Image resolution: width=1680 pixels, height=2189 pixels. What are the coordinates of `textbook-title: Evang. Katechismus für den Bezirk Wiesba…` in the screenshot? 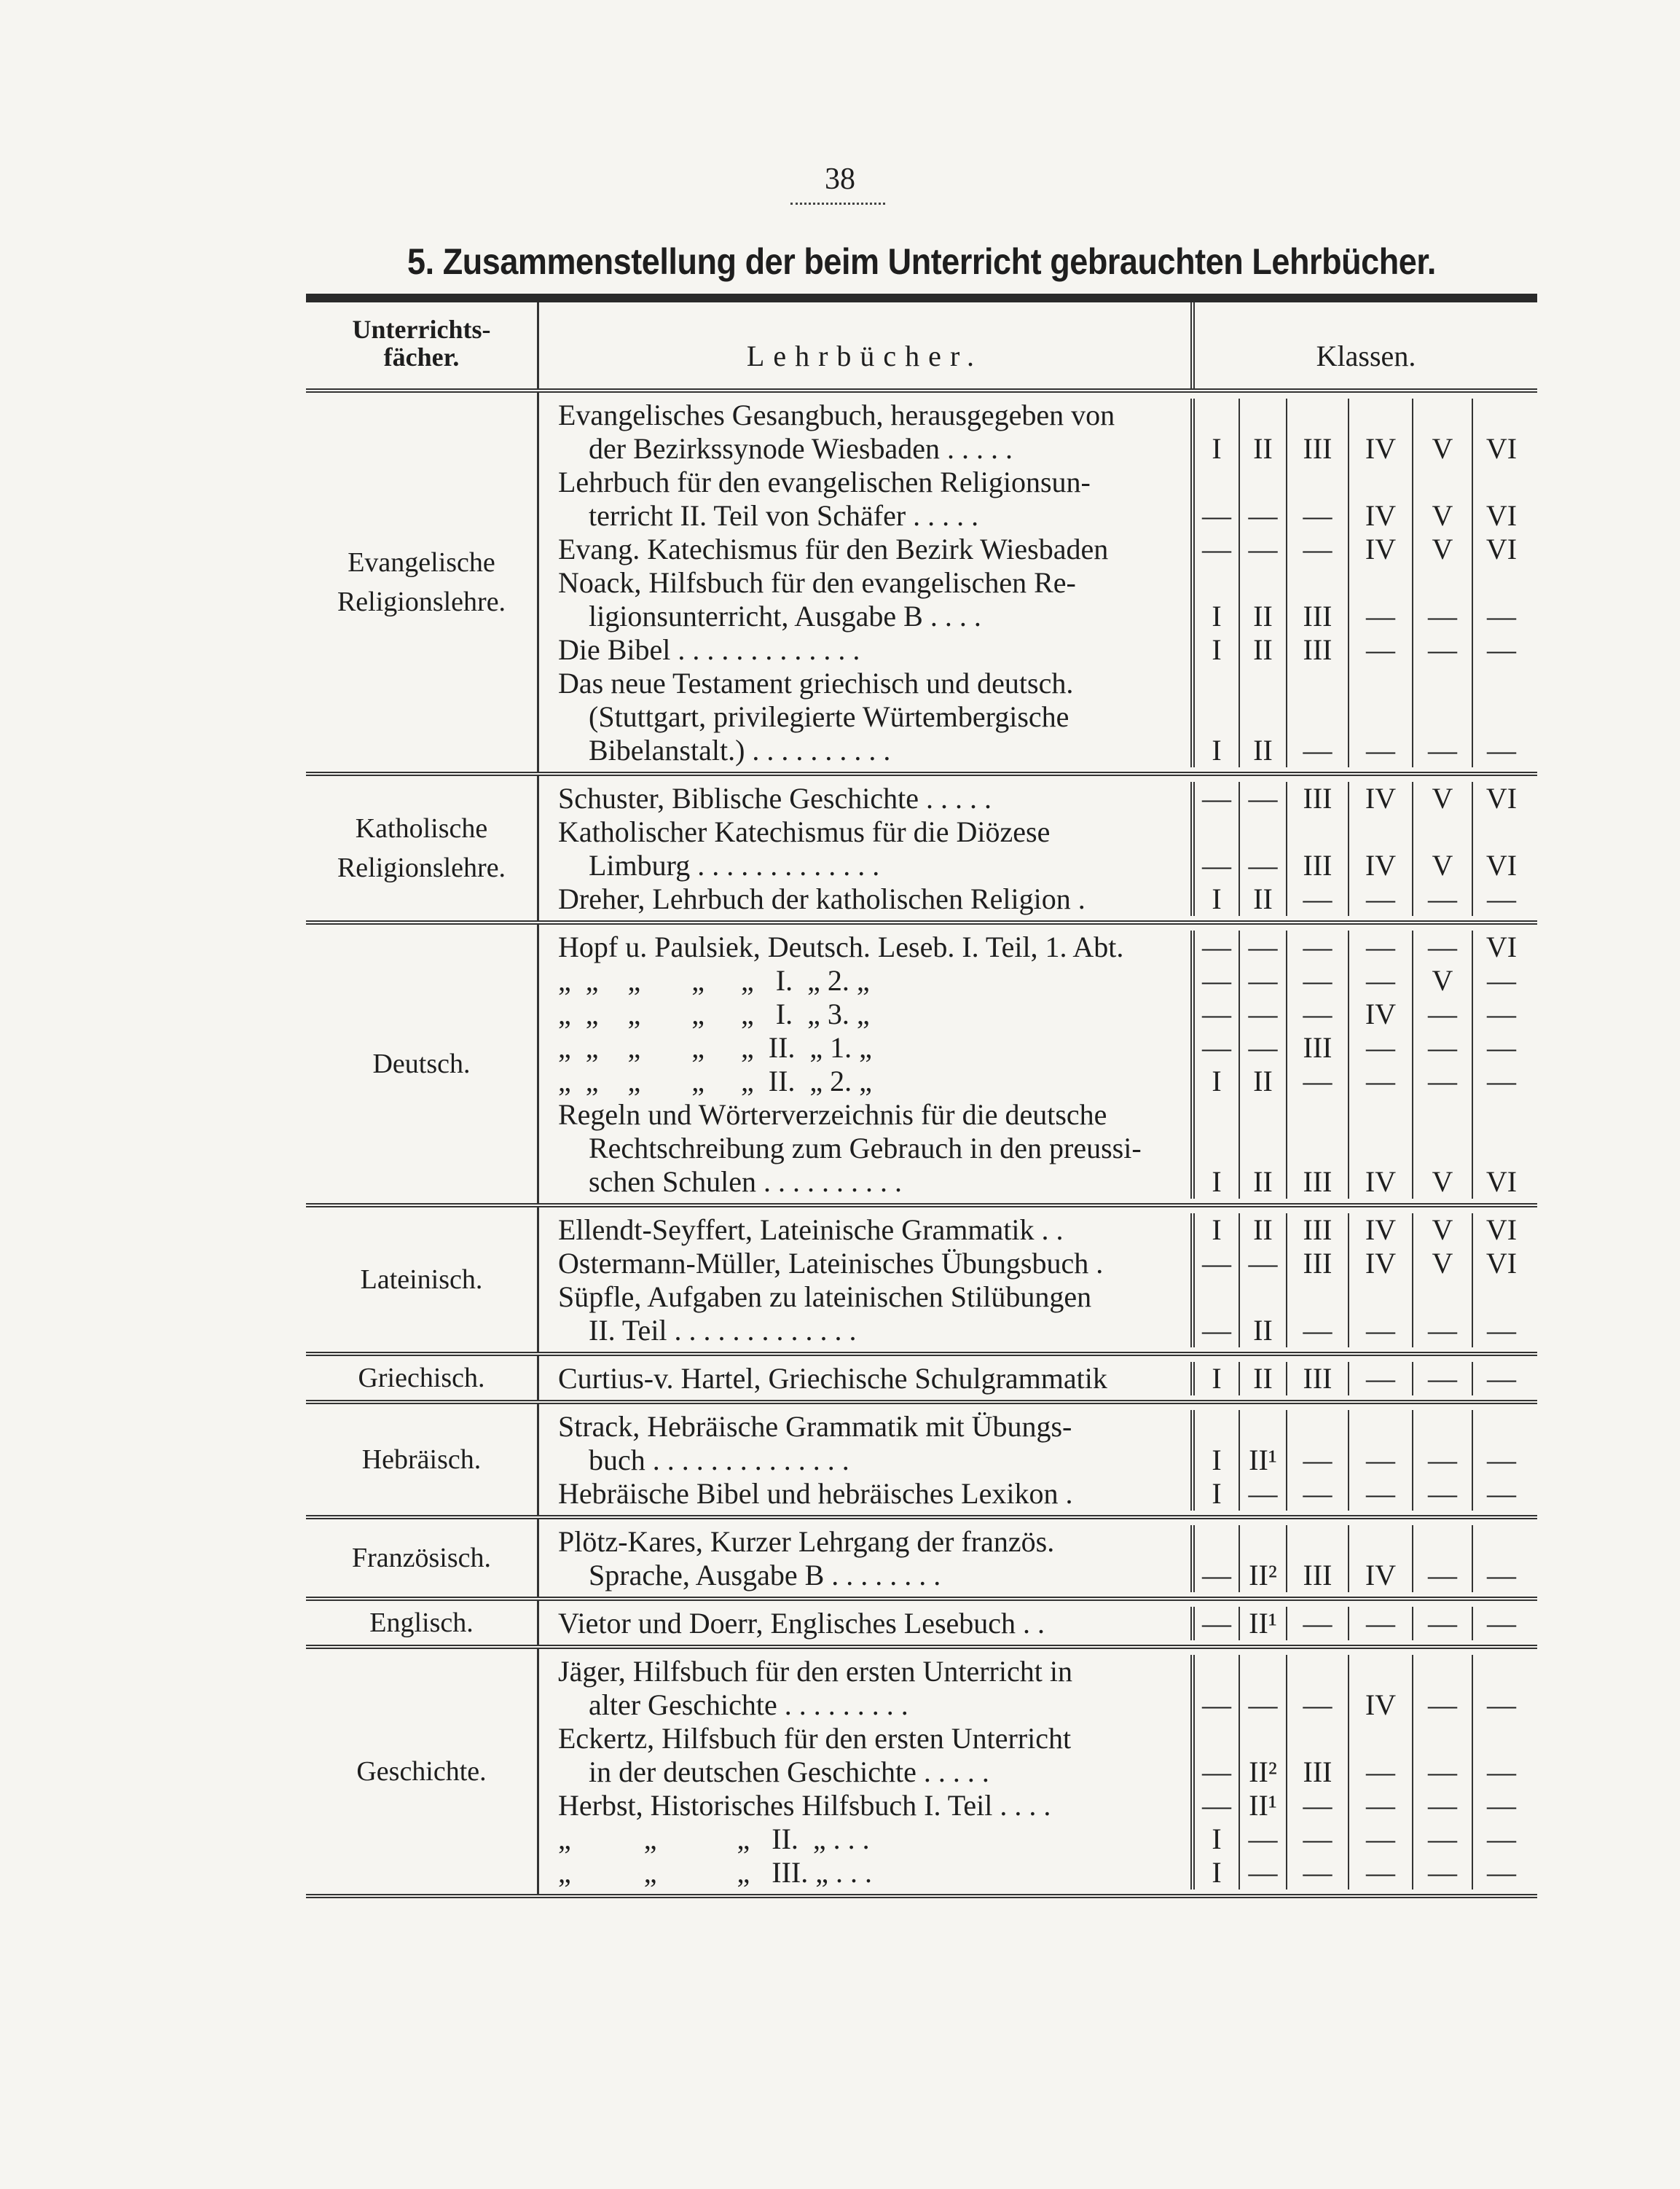 It's located at (867, 549).